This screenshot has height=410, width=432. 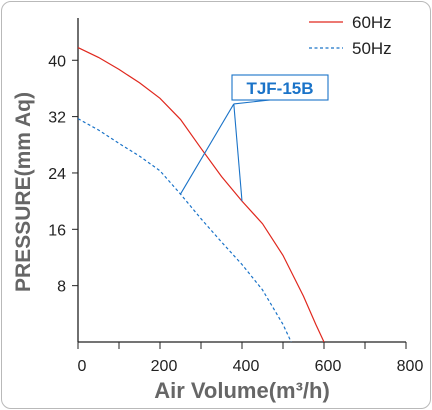 What do you see at coordinates (57, 230) in the screenshot?
I see `y-tick-label: 16` at bounding box center [57, 230].